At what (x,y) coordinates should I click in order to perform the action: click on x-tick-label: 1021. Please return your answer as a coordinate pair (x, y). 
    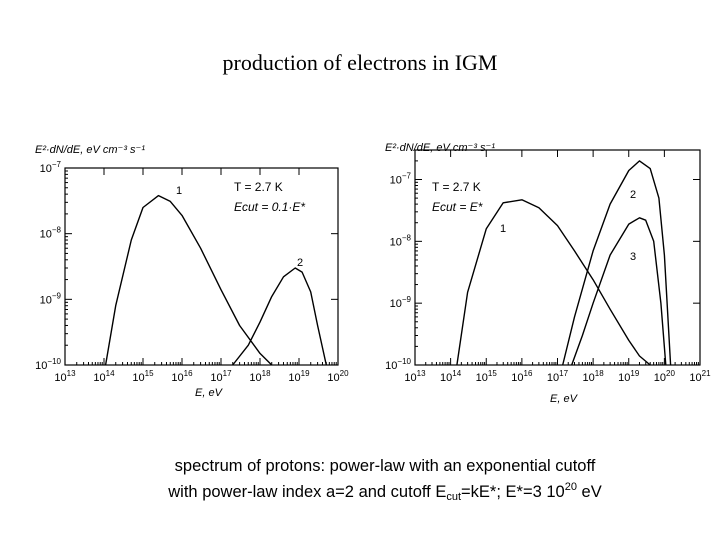
    Looking at the image, I should click on (700, 376).